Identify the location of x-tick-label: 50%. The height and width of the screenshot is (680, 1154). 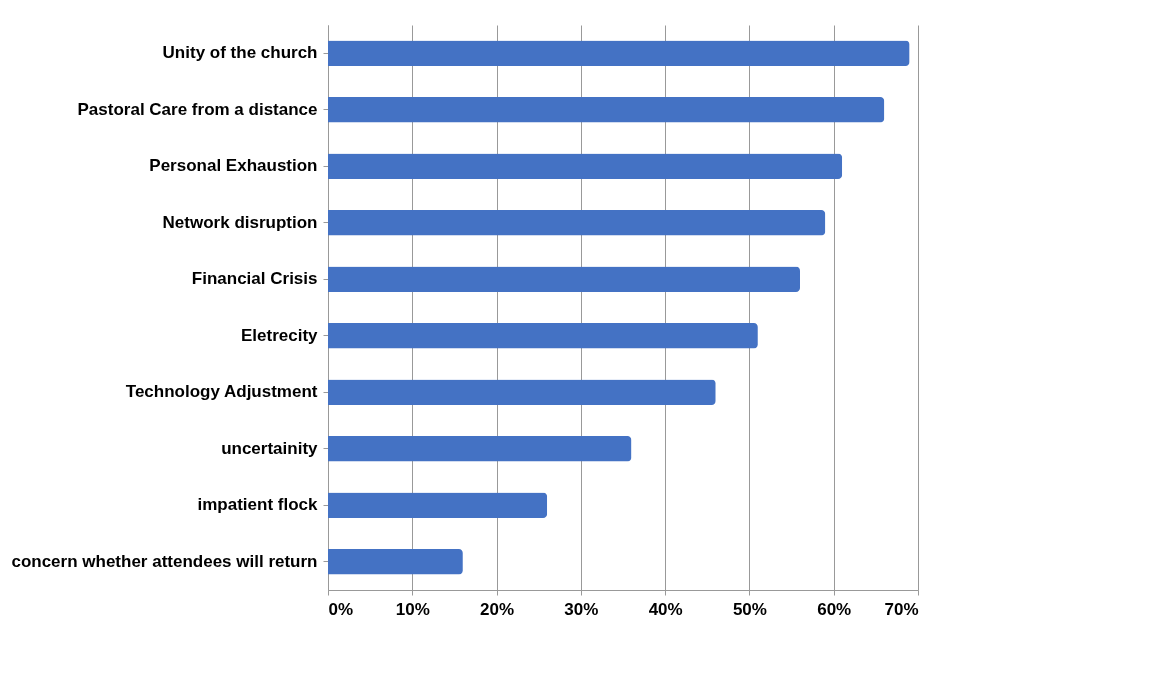
(749, 609).